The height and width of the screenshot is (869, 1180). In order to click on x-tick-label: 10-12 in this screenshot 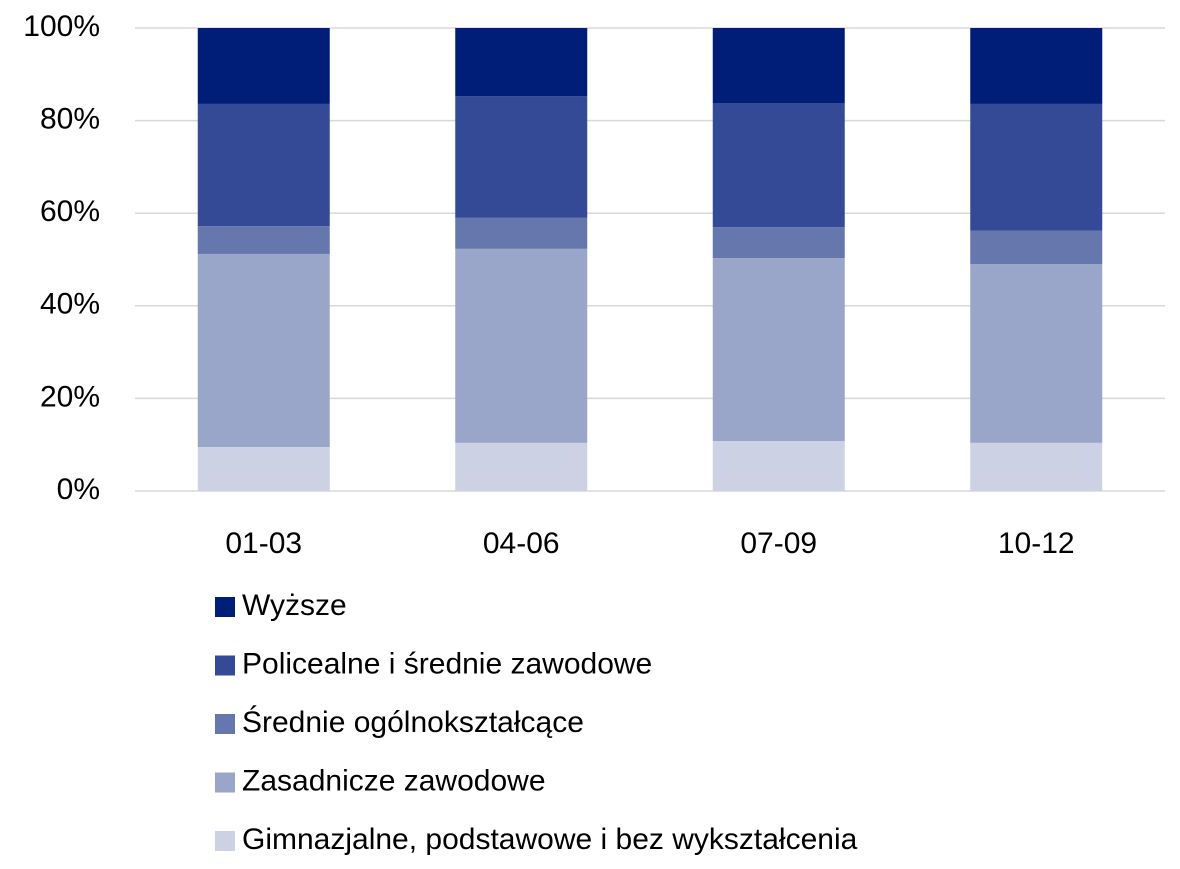, I will do `click(1036, 543)`.